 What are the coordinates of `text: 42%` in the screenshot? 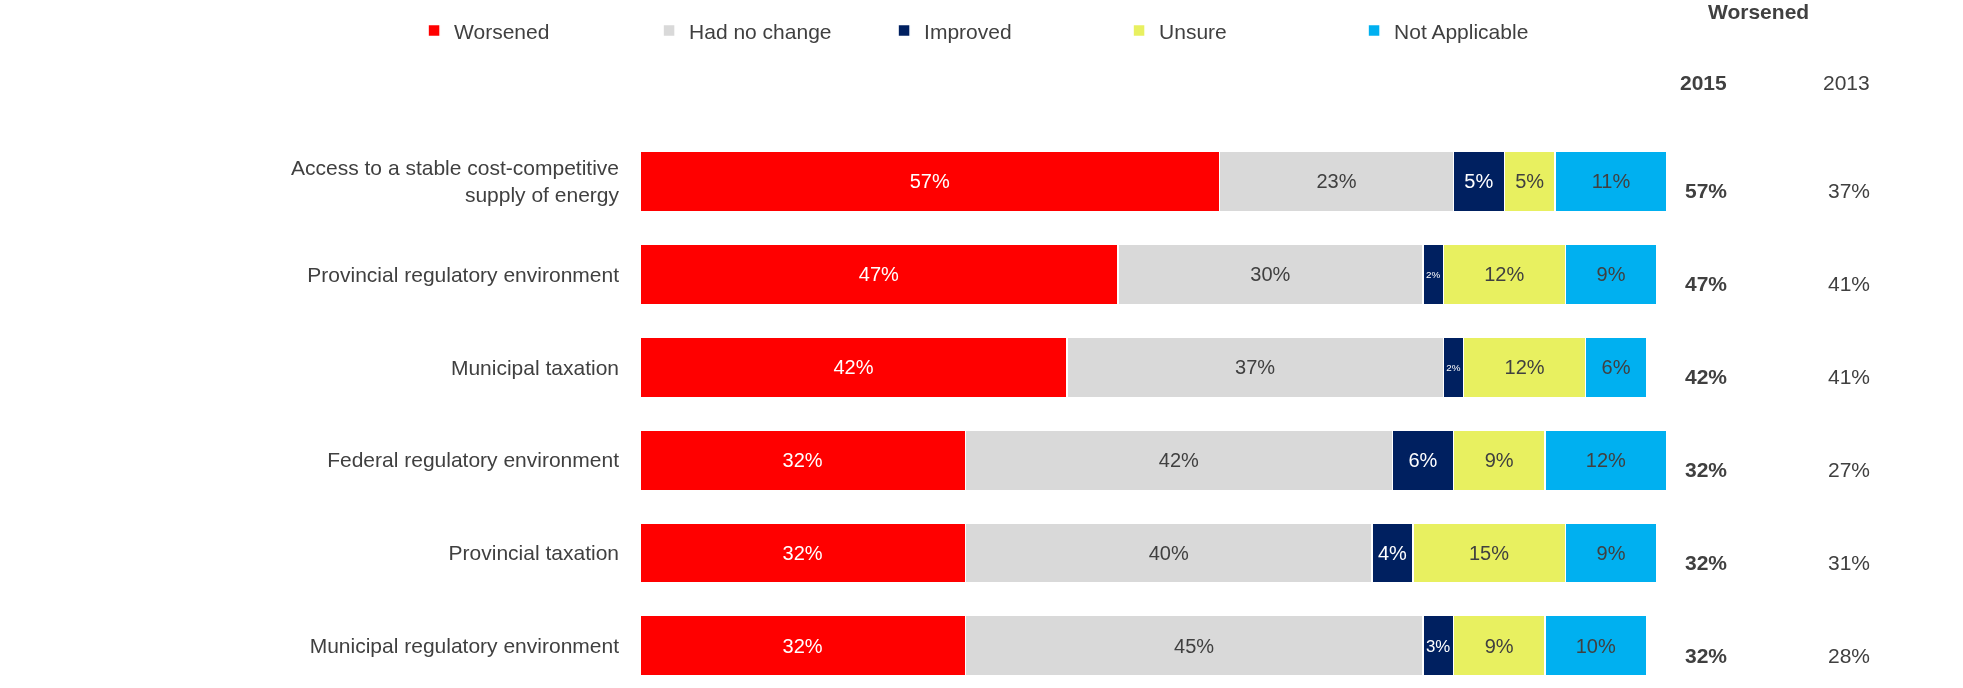 It's located at (1706, 376).